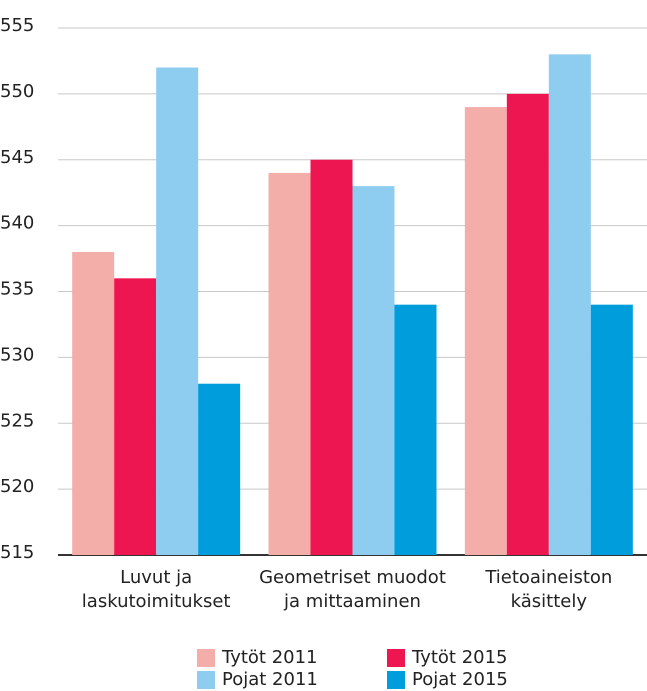 This screenshot has height=691, width=647. I want to click on x-tick-label: Tietoaineiston käsittely, so click(549, 589).